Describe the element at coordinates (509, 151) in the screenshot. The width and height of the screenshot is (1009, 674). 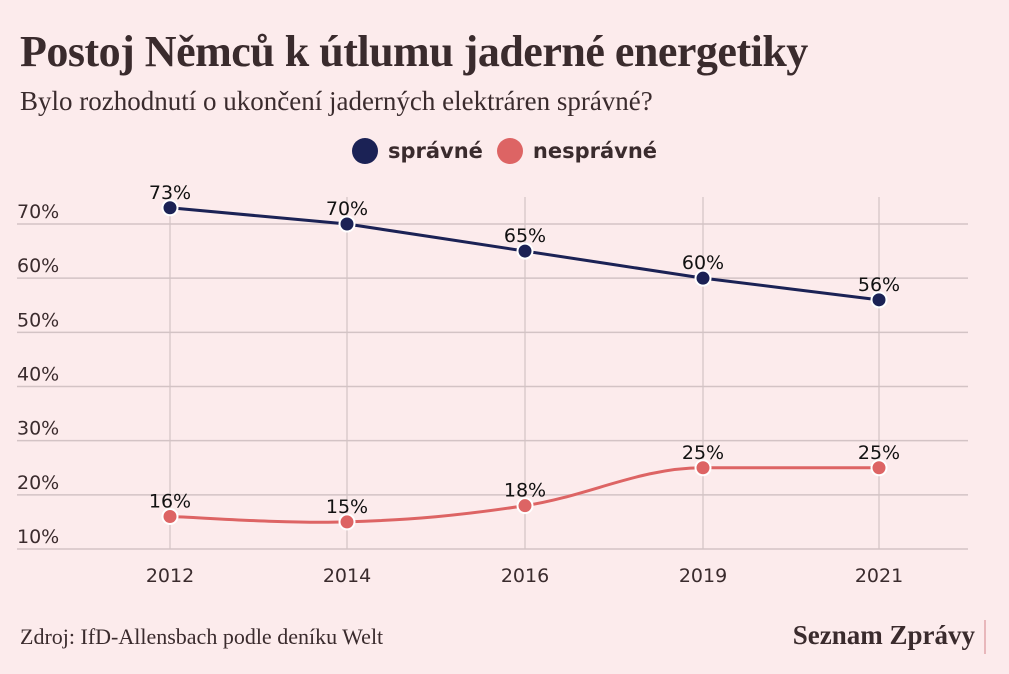
I see `legend-marker-nespravne` at that location.